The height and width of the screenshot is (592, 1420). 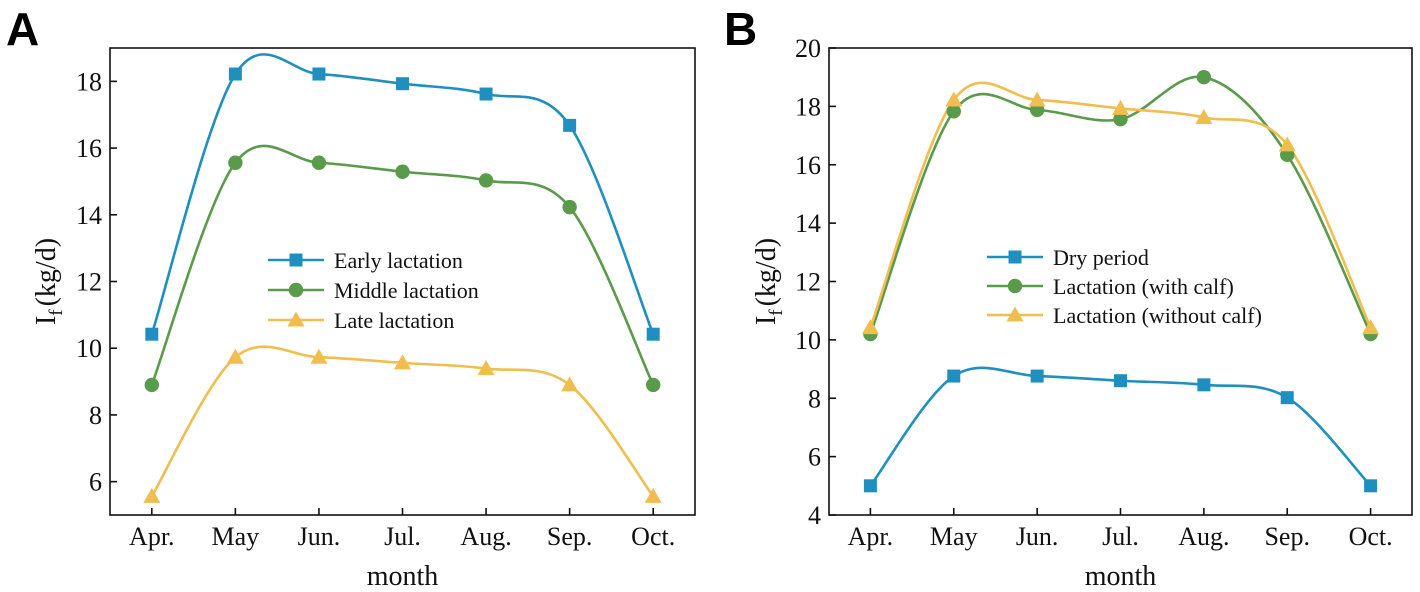 I want to click on panel-b-x-axis-title: month, so click(x=1121, y=576).